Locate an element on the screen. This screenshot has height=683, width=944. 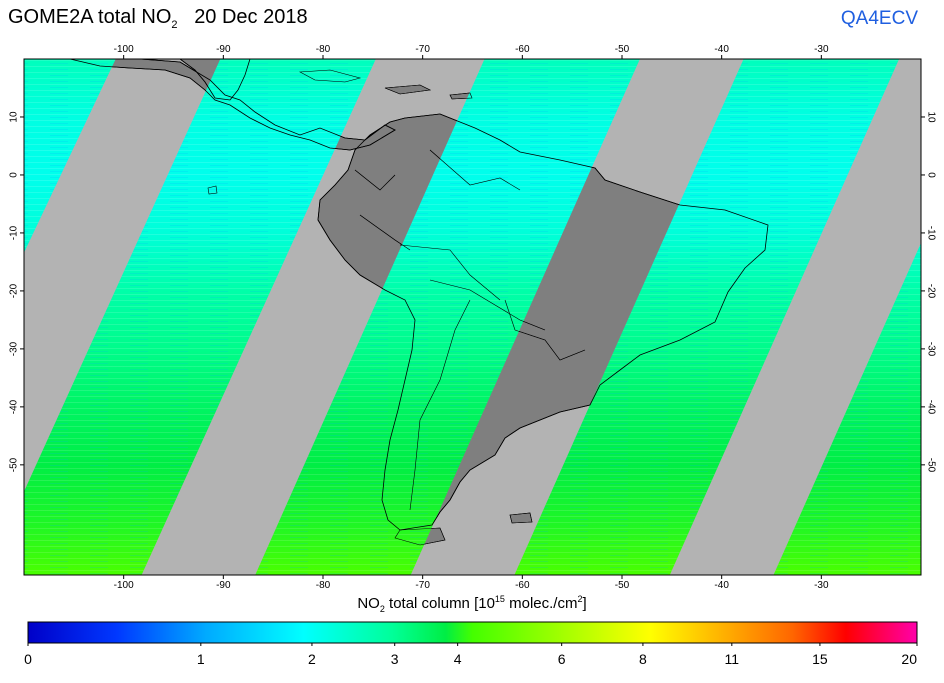
axis-title-exp: 15 is located at coordinates (499, 599).